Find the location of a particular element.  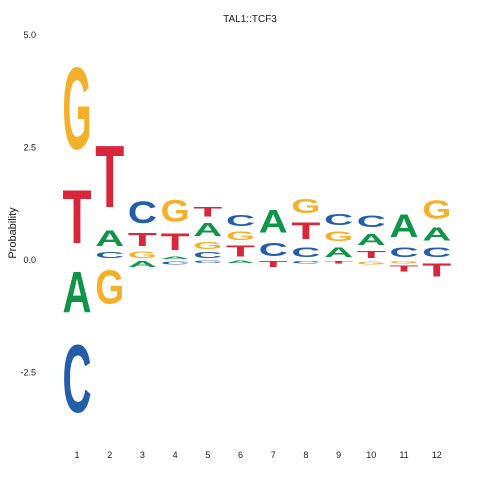

x-axis-ticks: 1 2 3 4 5 6 7 8 9 10 11 12 is located at coordinates (257, 455).